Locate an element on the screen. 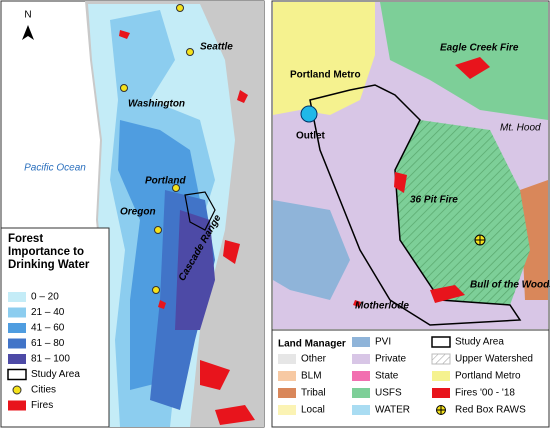 Image resolution: width=550 pixels, height=428 pixels. legend-label: Private is located at coordinates (391, 359).